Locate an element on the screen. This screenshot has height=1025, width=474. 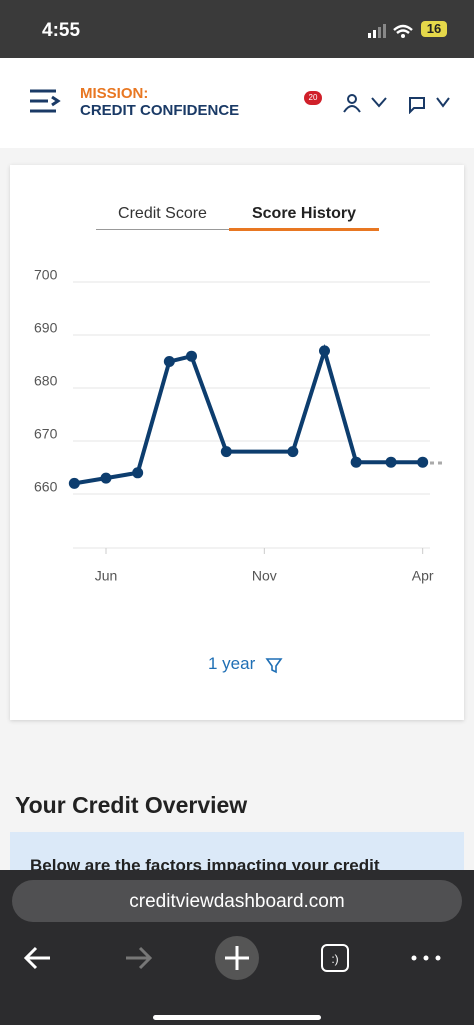
y-tick-label: 690 is located at coordinates (46, 328).